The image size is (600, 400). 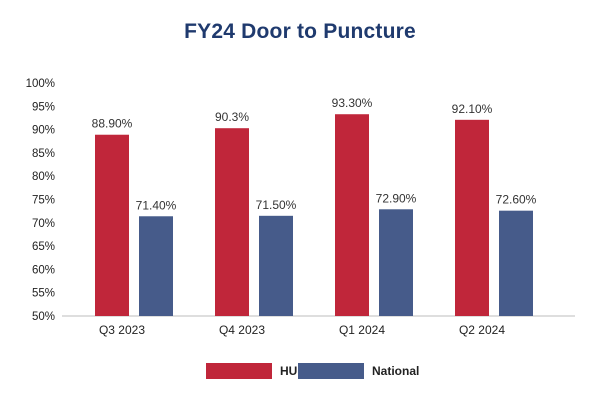 I want to click on y-tick-label: 100%, so click(x=40, y=84).